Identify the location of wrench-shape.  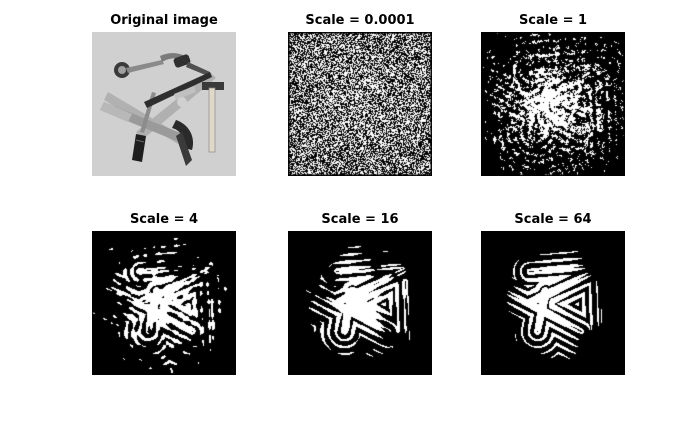
(178, 90).